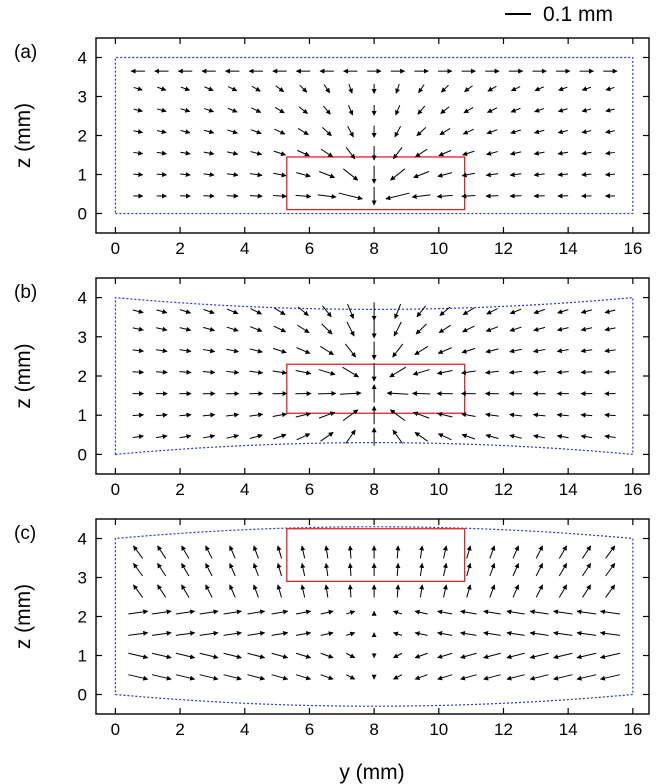 The image size is (660, 784). Describe the element at coordinates (25, 533) in the screenshot. I see `panel-label: (c)` at that location.